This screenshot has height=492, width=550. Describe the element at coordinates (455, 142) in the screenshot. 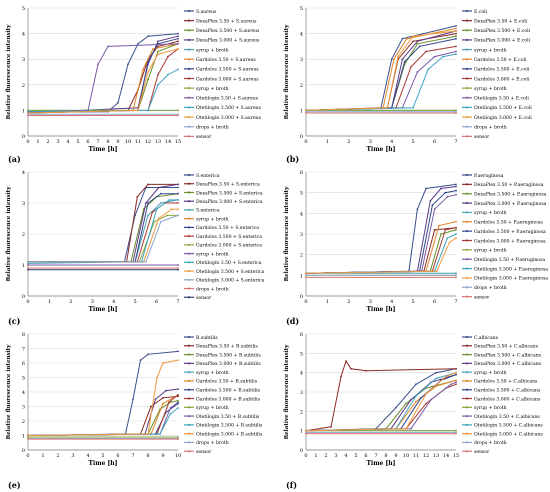

I see `chart-b-xtick-label: 7` at that location.